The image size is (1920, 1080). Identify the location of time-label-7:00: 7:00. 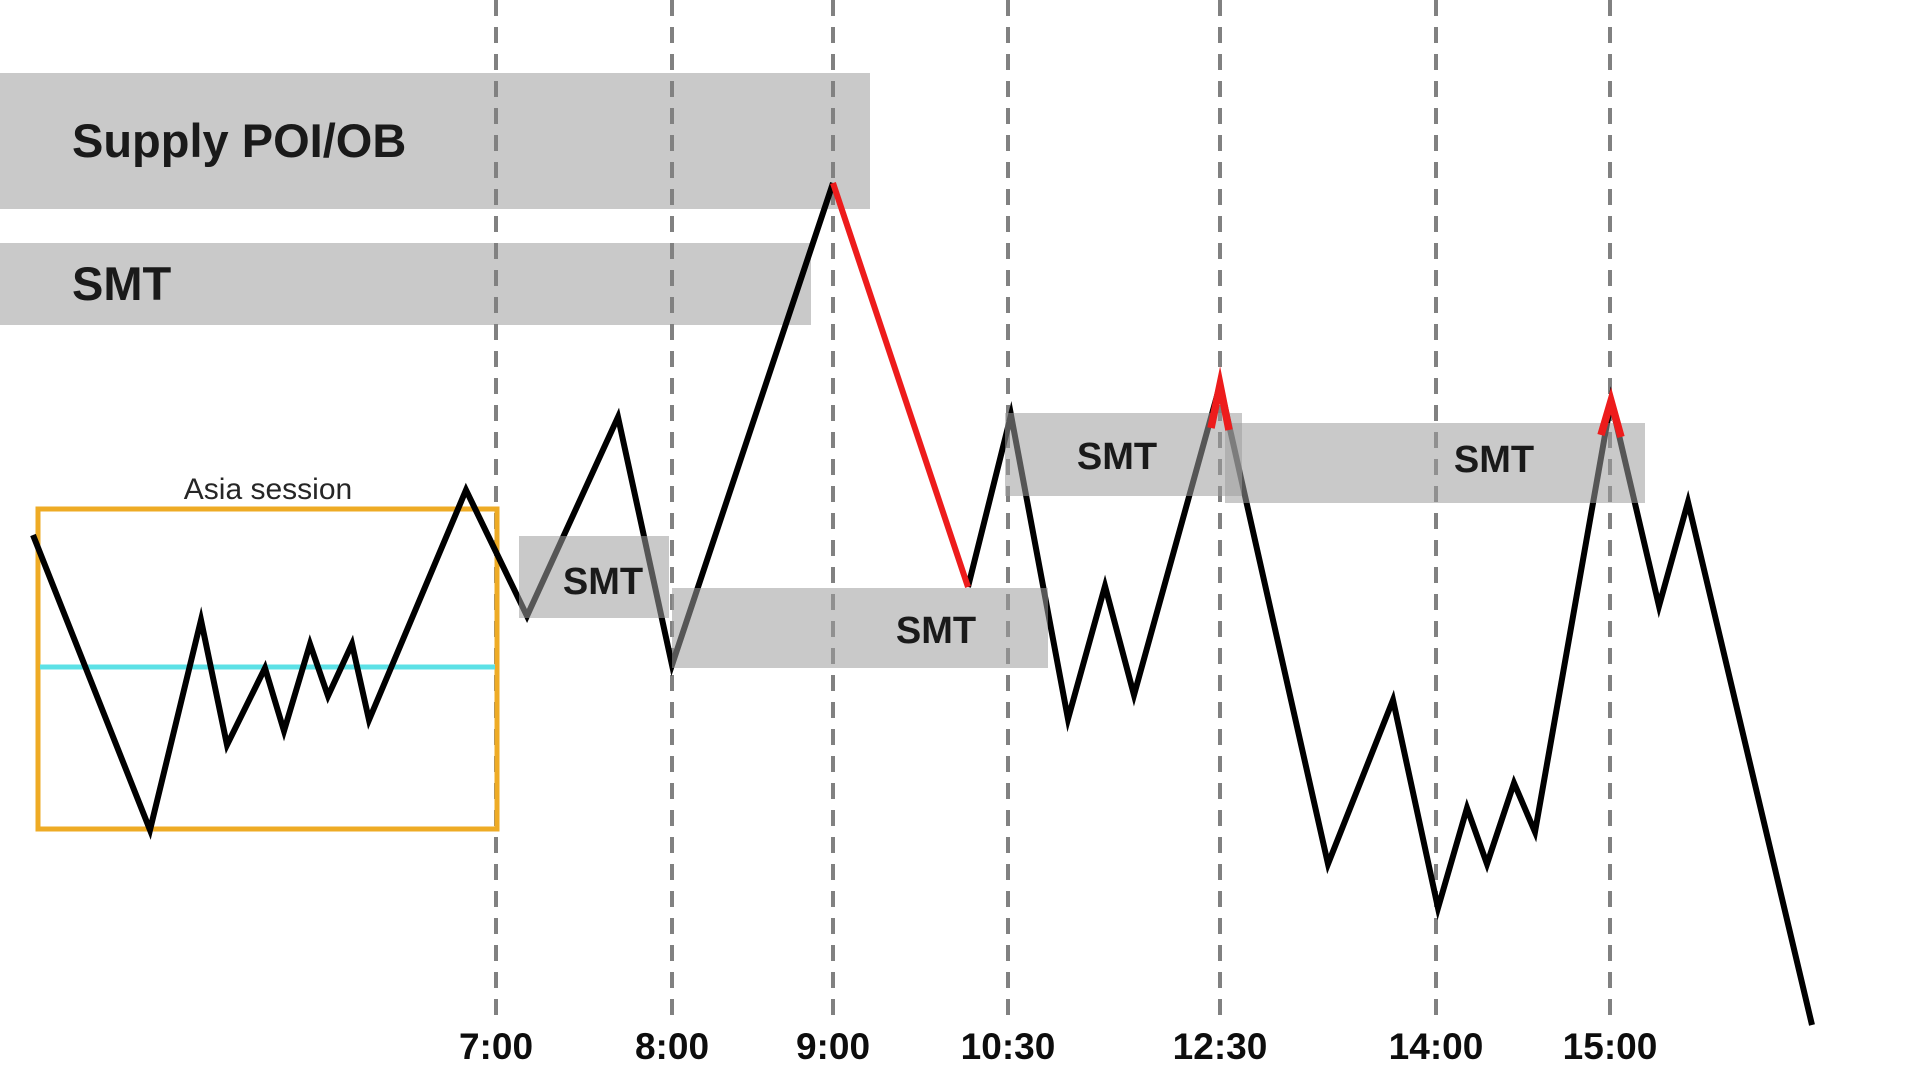
(496, 1046).